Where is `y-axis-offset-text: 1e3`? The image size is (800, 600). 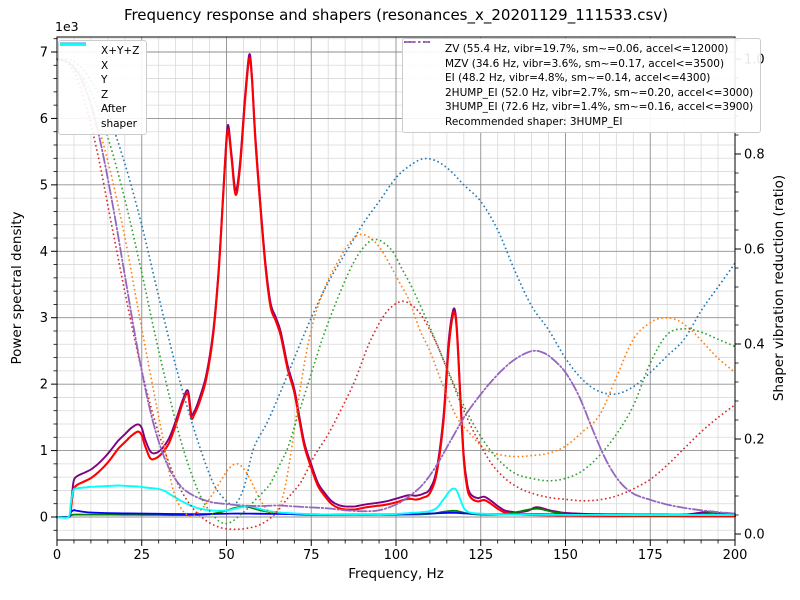 y-axis-offset-text: 1e3 is located at coordinates (67, 26).